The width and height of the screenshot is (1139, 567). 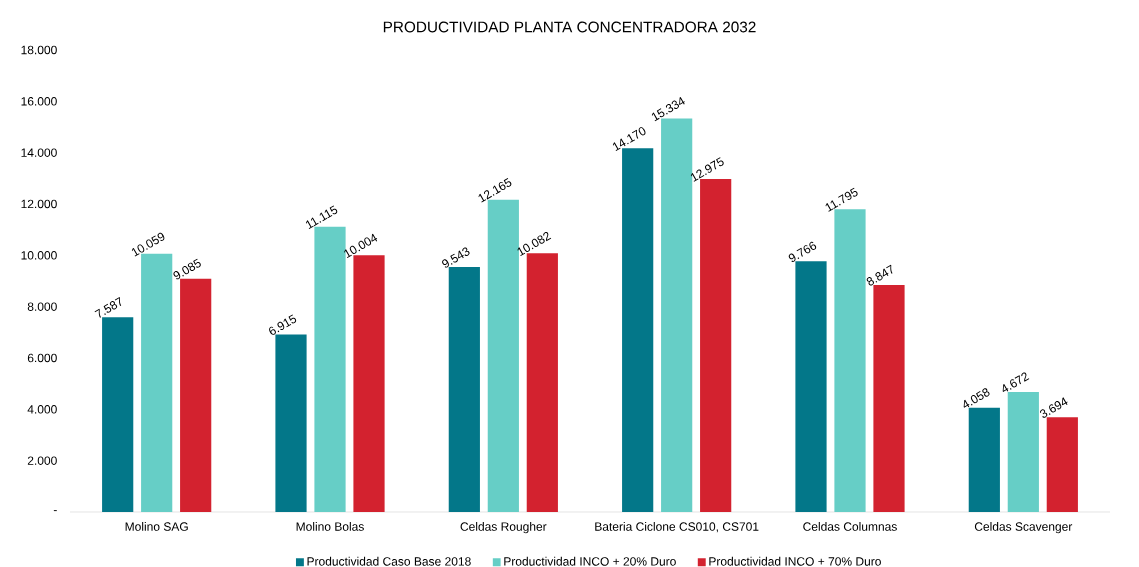 What do you see at coordinates (39, 204) in the screenshot?
I see `y-tick-label: 12.000` at bounding box center [39, 204].